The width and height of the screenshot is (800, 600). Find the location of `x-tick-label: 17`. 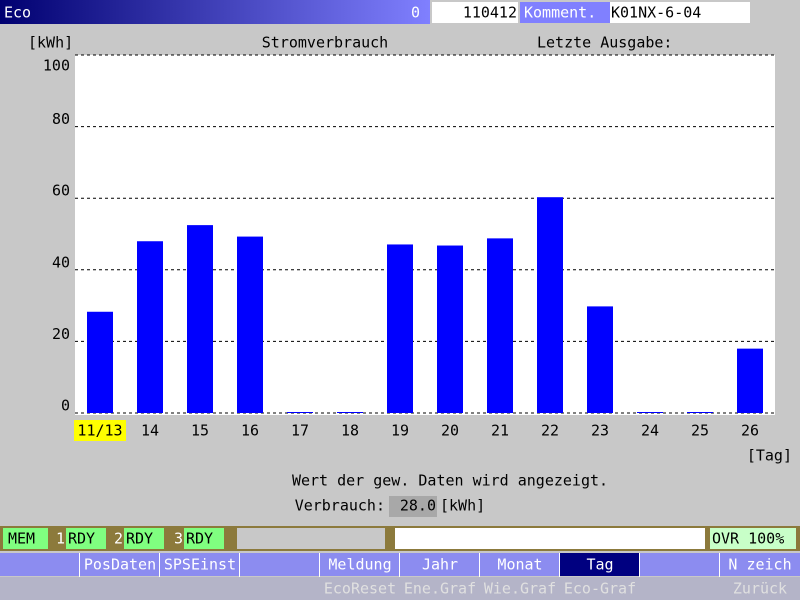

x-tick-label: 17 is located at coordinates (300, 431).